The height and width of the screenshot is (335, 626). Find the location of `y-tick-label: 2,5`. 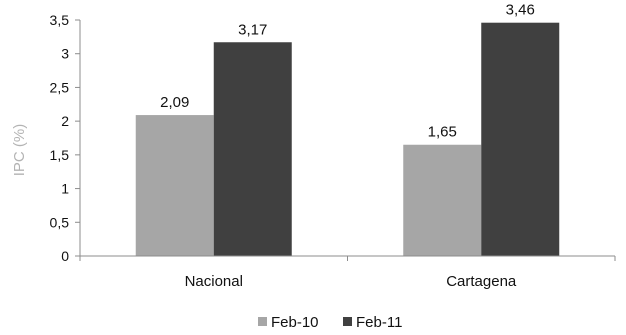

y-tick-label: 2,5 is located at coordinates (60, 87).